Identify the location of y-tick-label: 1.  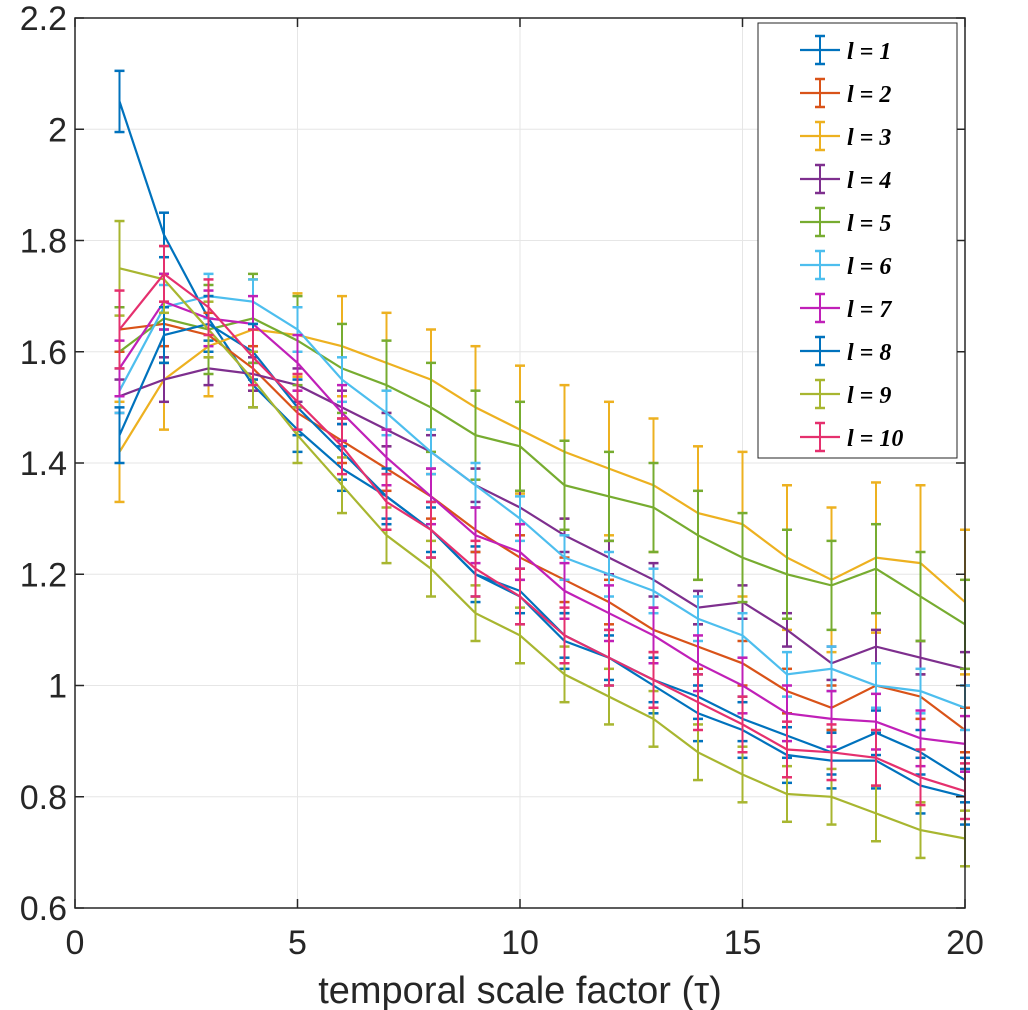
(57, 687).